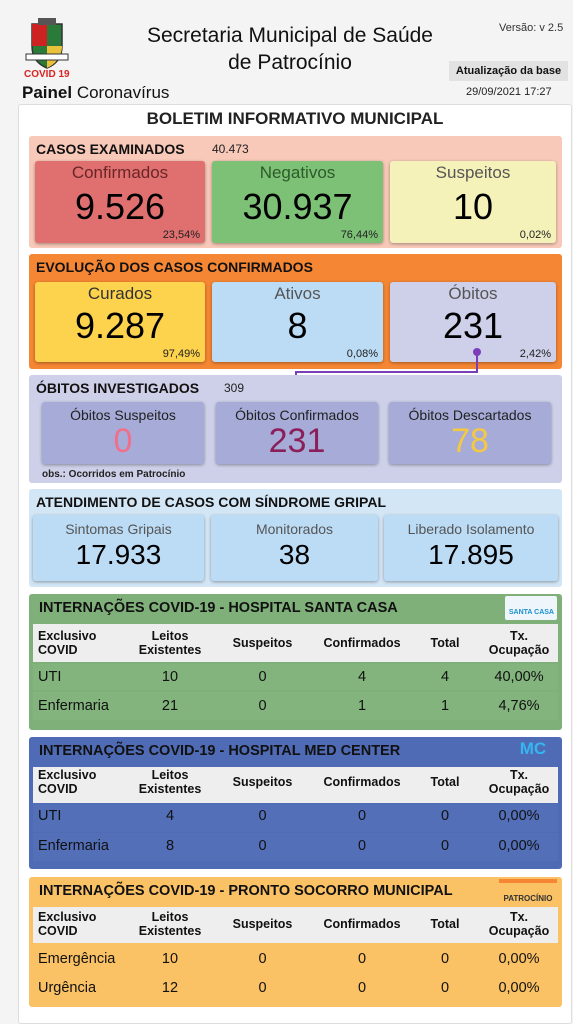 The height and width of the screenshot is (1024, 573). I want to click on table-cell: Emergência, so click(77, 959).